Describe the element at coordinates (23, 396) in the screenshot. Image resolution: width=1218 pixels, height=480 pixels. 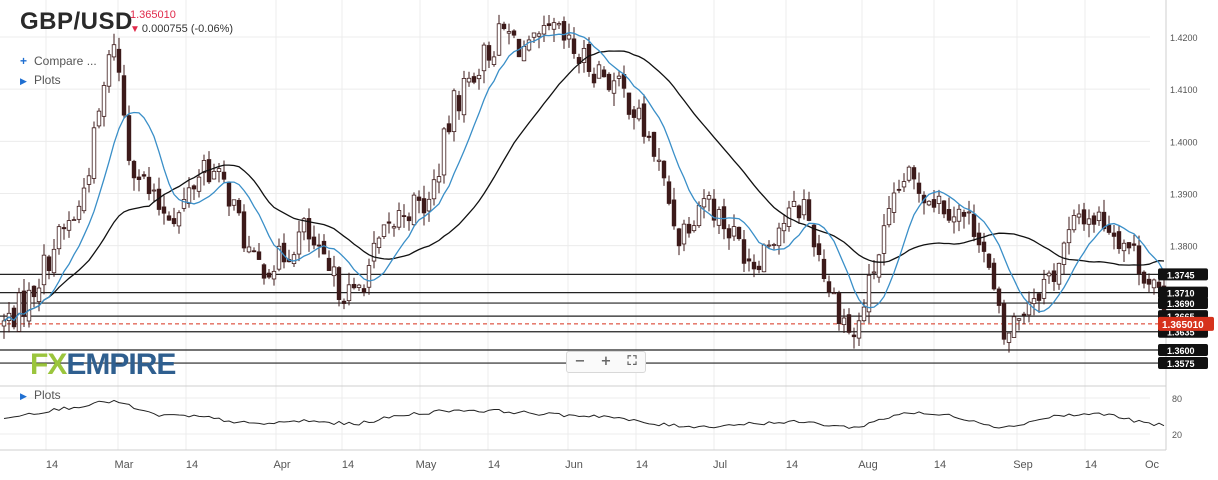
I see `triangle-right-icon: ▶` at that location.